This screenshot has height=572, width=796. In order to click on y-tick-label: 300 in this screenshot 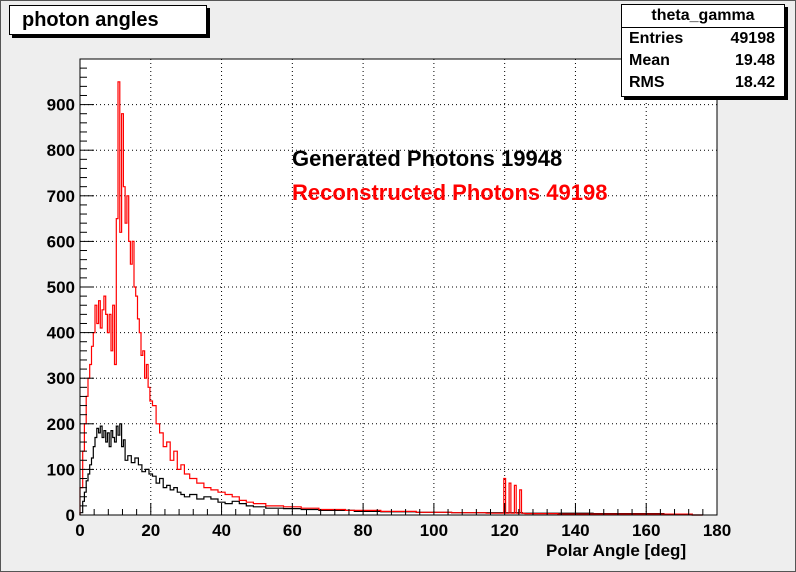, I will do `click(61, 378)`.